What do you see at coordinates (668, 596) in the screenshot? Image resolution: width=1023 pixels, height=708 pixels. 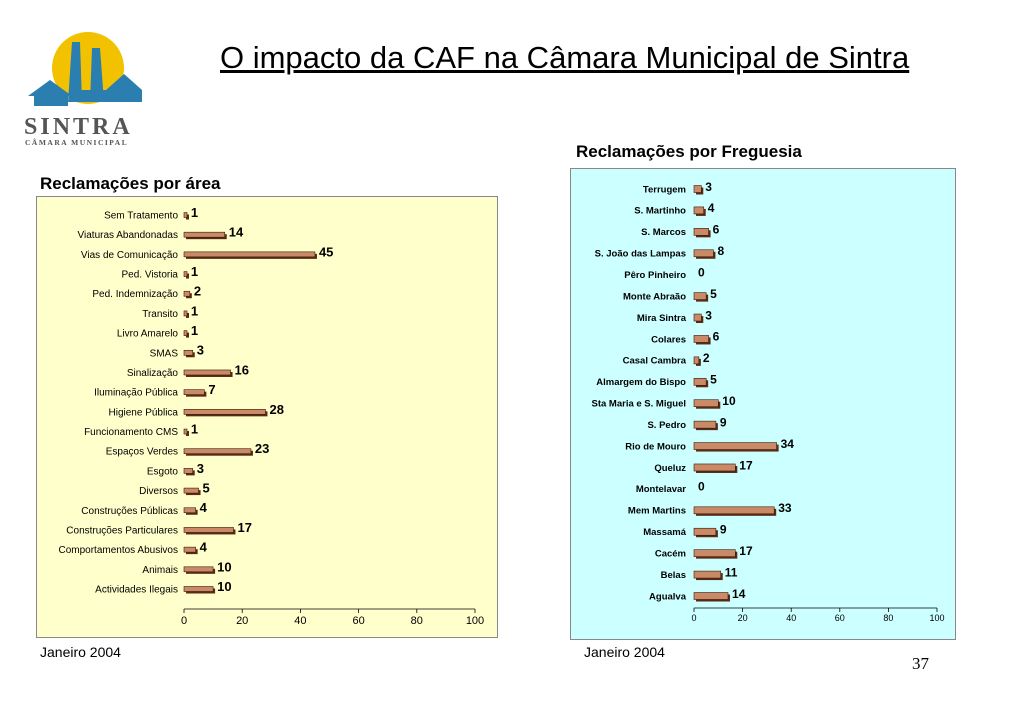 I see `category-label: Agualva` at bounding box center [668, 596].